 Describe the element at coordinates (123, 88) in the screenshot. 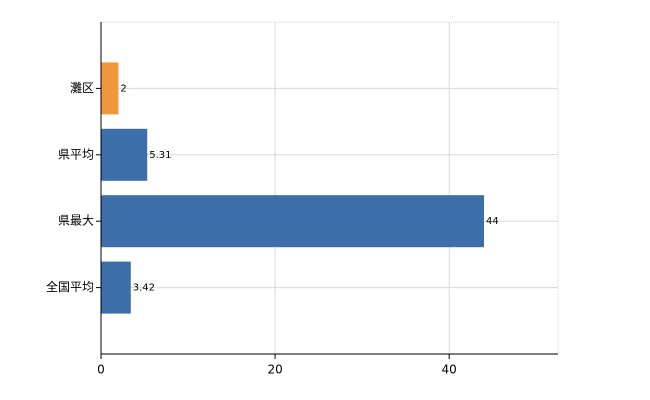

I see `value-label: 2` at that location.